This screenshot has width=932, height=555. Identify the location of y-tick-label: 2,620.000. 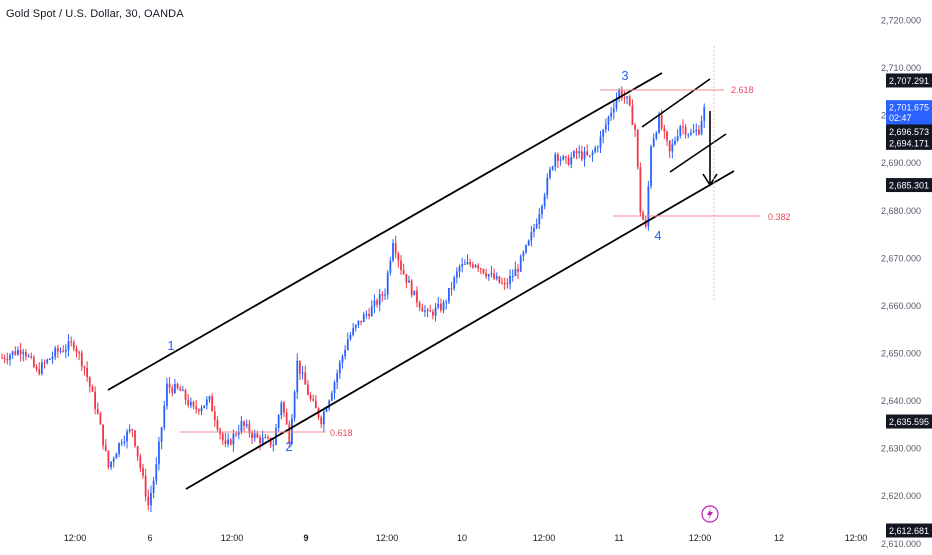
(901, 496).